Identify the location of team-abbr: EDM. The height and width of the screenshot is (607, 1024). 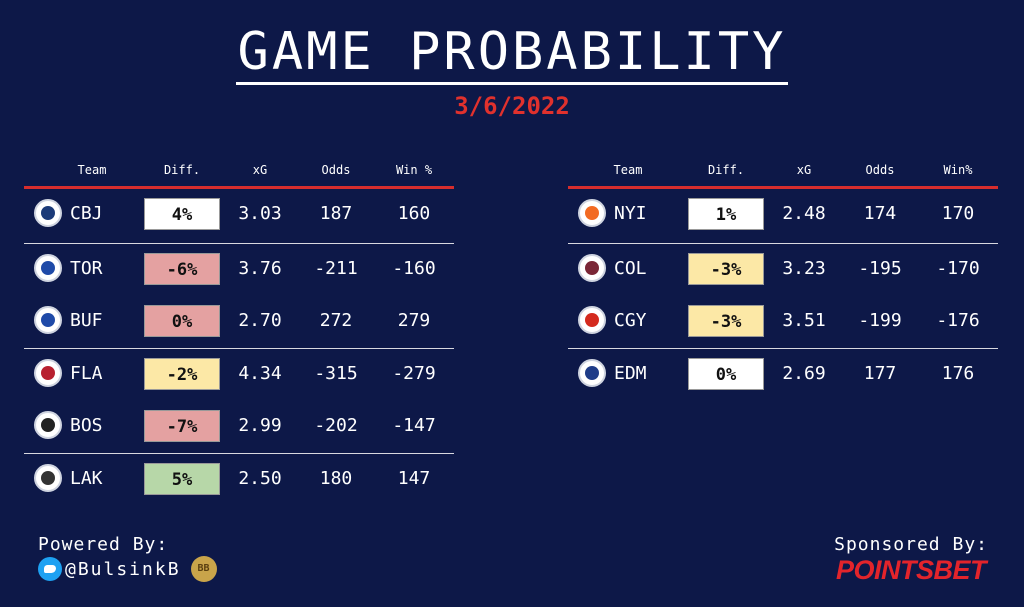
(630, 373).